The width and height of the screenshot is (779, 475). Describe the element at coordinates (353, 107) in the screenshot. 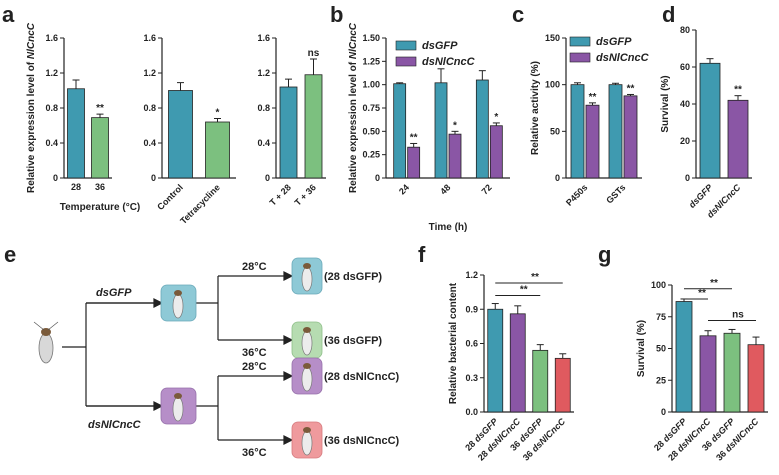

I see `y-axis-label: Relative expression level of NlCncC` at that location.